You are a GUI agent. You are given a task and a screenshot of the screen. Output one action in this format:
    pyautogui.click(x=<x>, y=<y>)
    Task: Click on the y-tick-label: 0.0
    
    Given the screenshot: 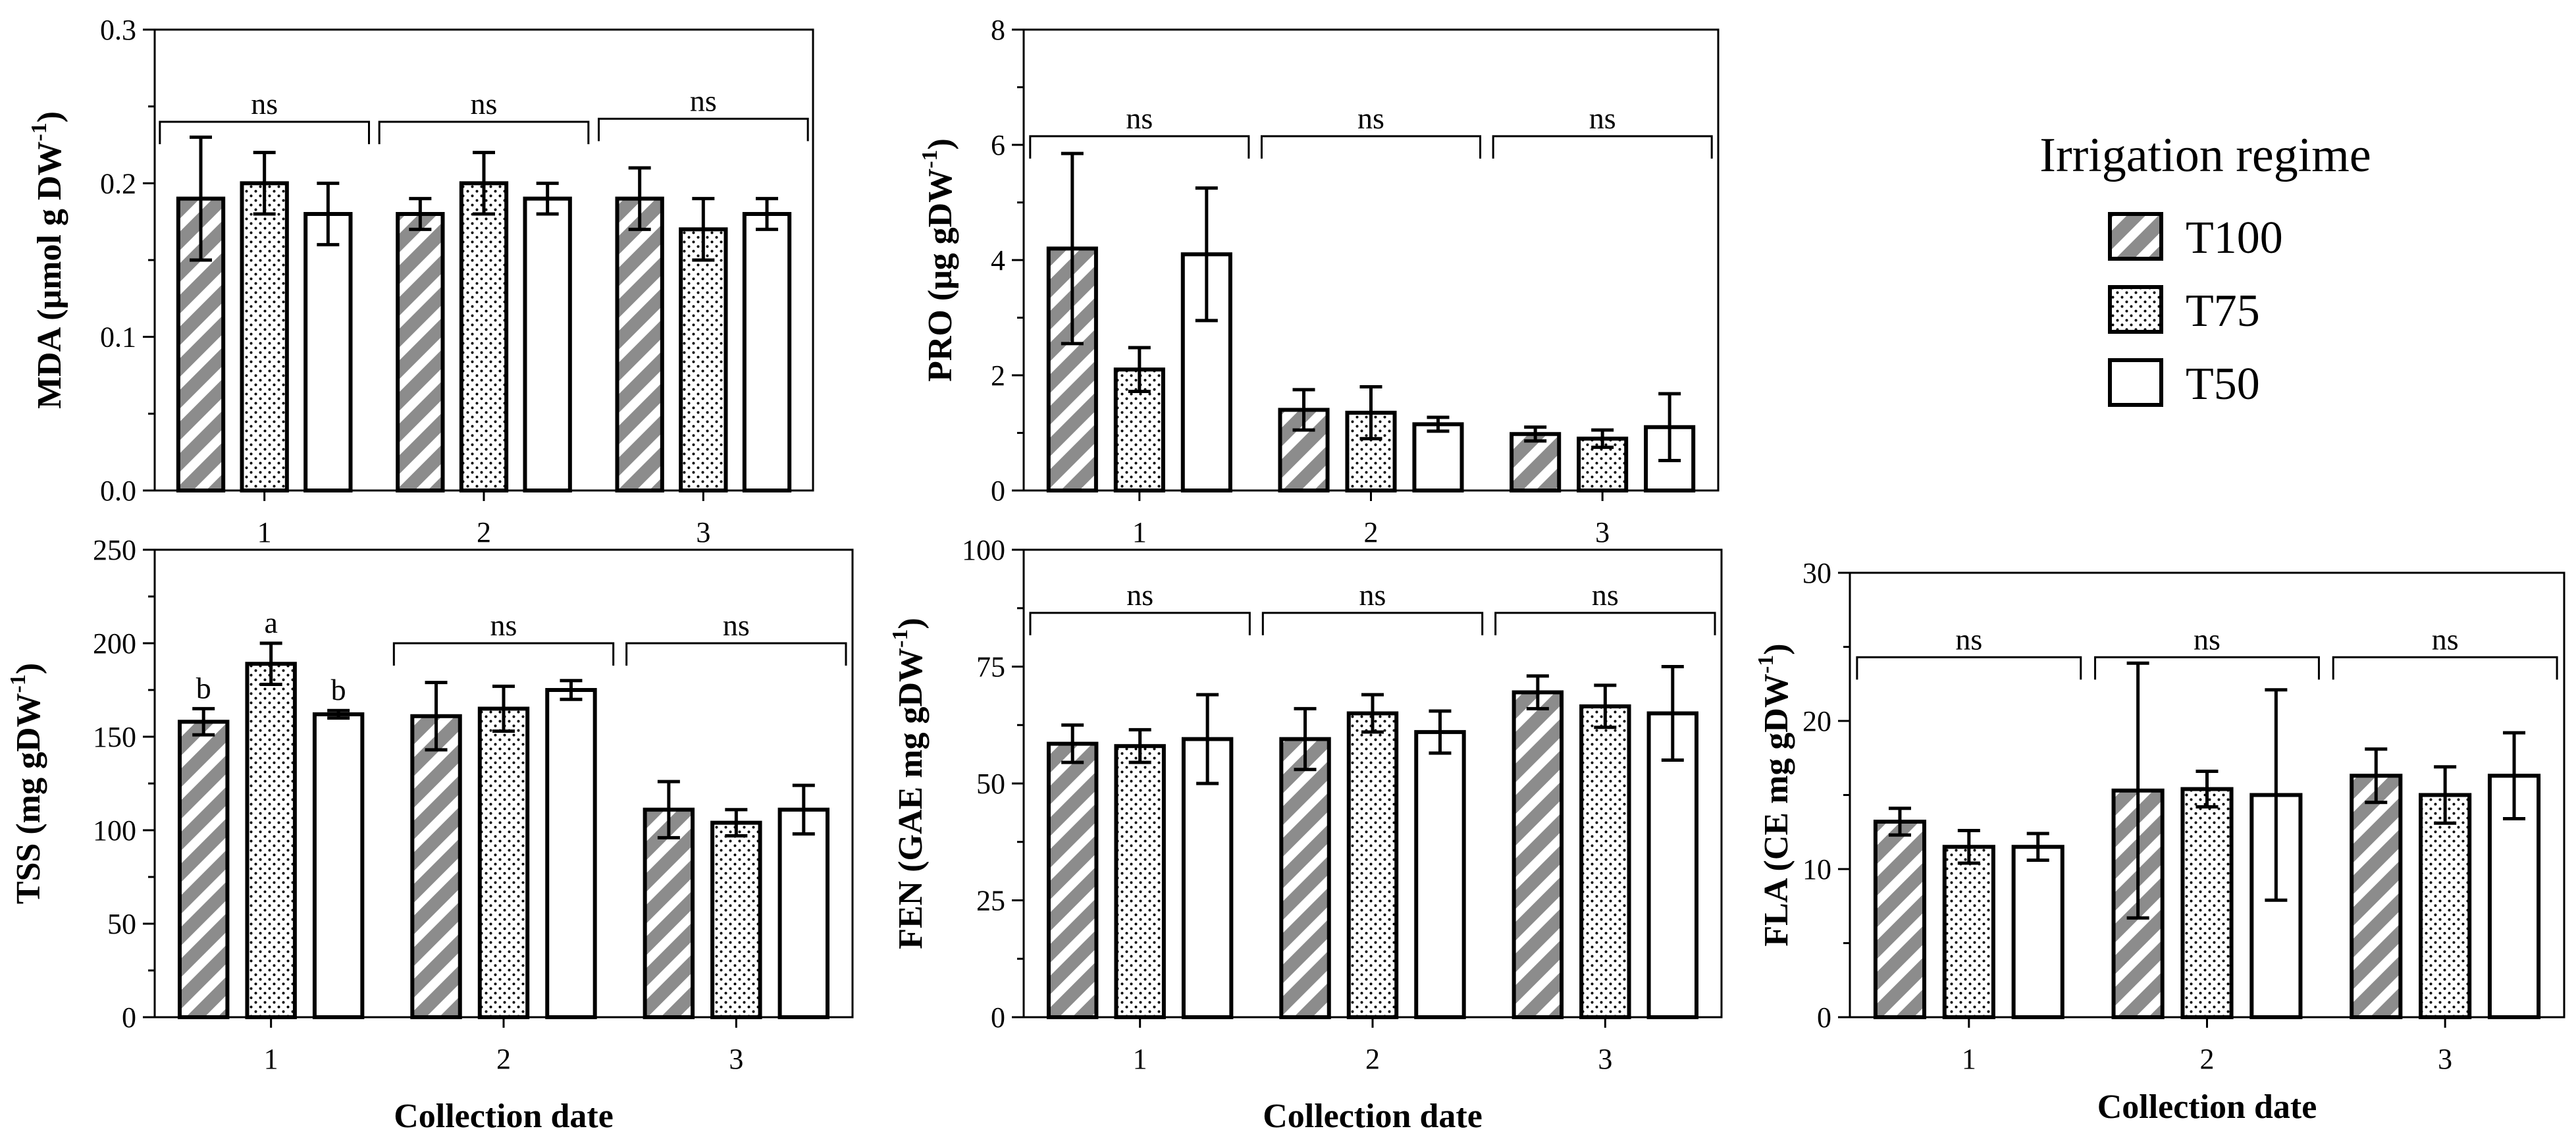 What is the action you would take?
    pyautogui.click(x=118, y=491)
    